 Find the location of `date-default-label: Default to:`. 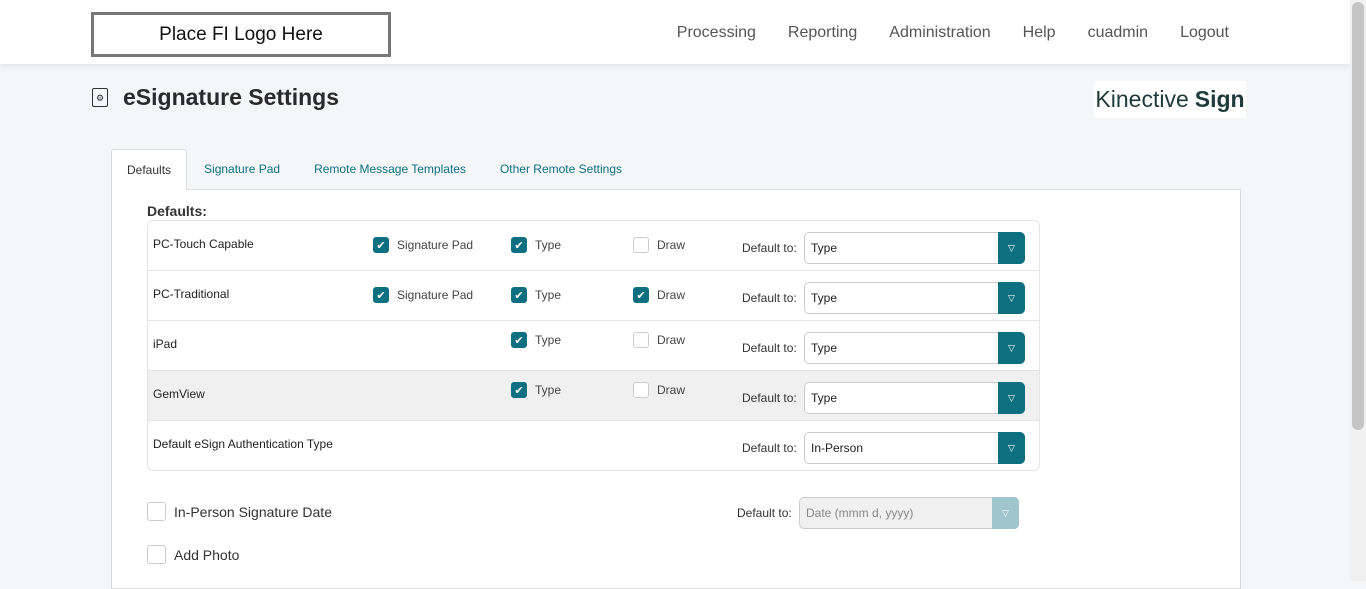

date-default-label: Default to: is located at coordinates (764, 513).